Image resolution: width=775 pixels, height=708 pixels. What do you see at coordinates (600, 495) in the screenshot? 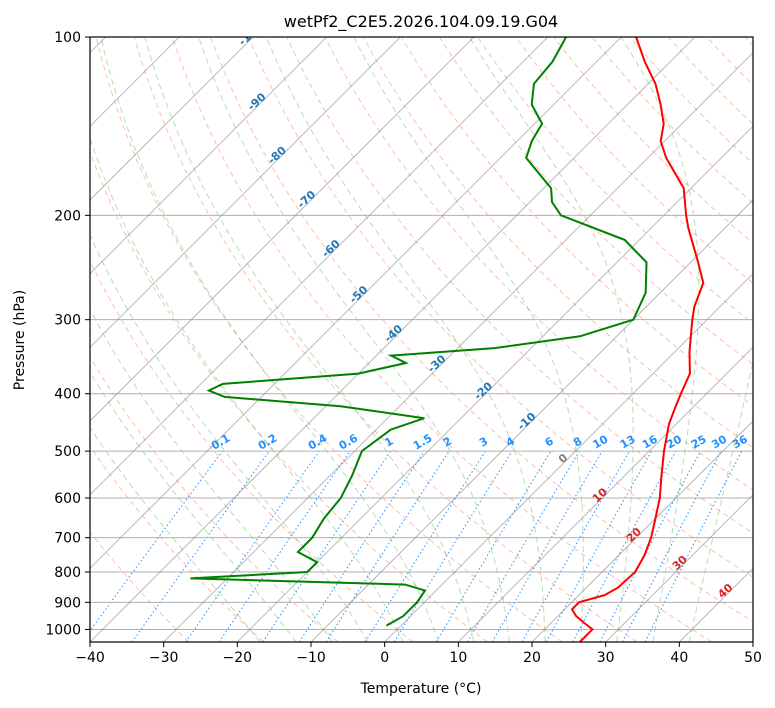
I see `isotherm-label: 10` at bounding box center [600, 495].